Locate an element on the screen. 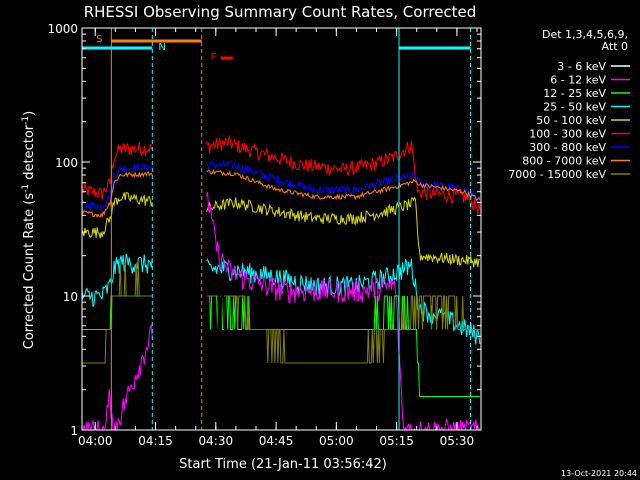 The height and width of the screenshot is (480, 640). y-tick-label: 1 is located at coordinates (74, 431).